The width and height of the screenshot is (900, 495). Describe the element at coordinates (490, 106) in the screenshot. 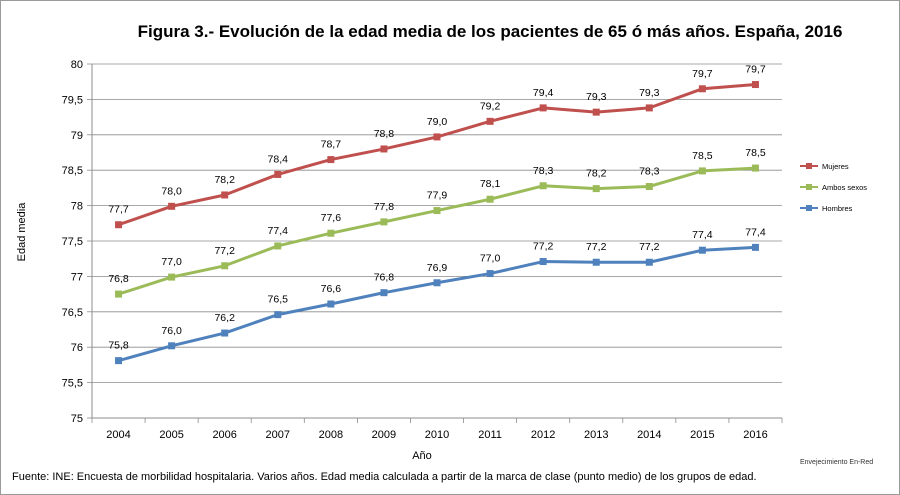

I see `data-label: 79,2` at that location.